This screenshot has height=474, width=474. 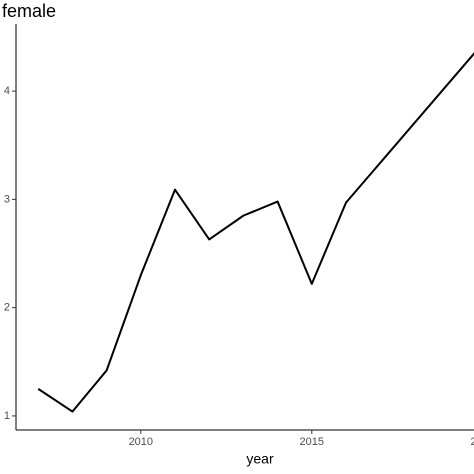 I want to click on x-tick-label: 2015, so click(x=312, y=442).